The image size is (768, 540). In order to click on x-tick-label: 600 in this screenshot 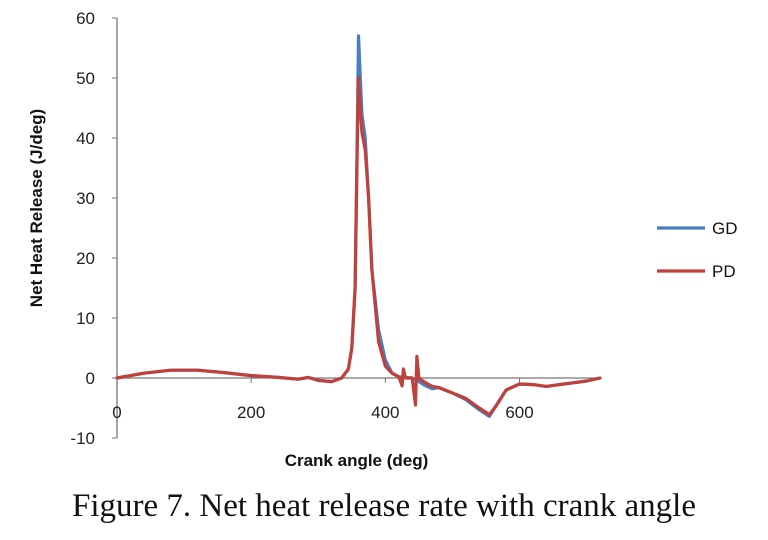, I will do `click(519, 412)`.